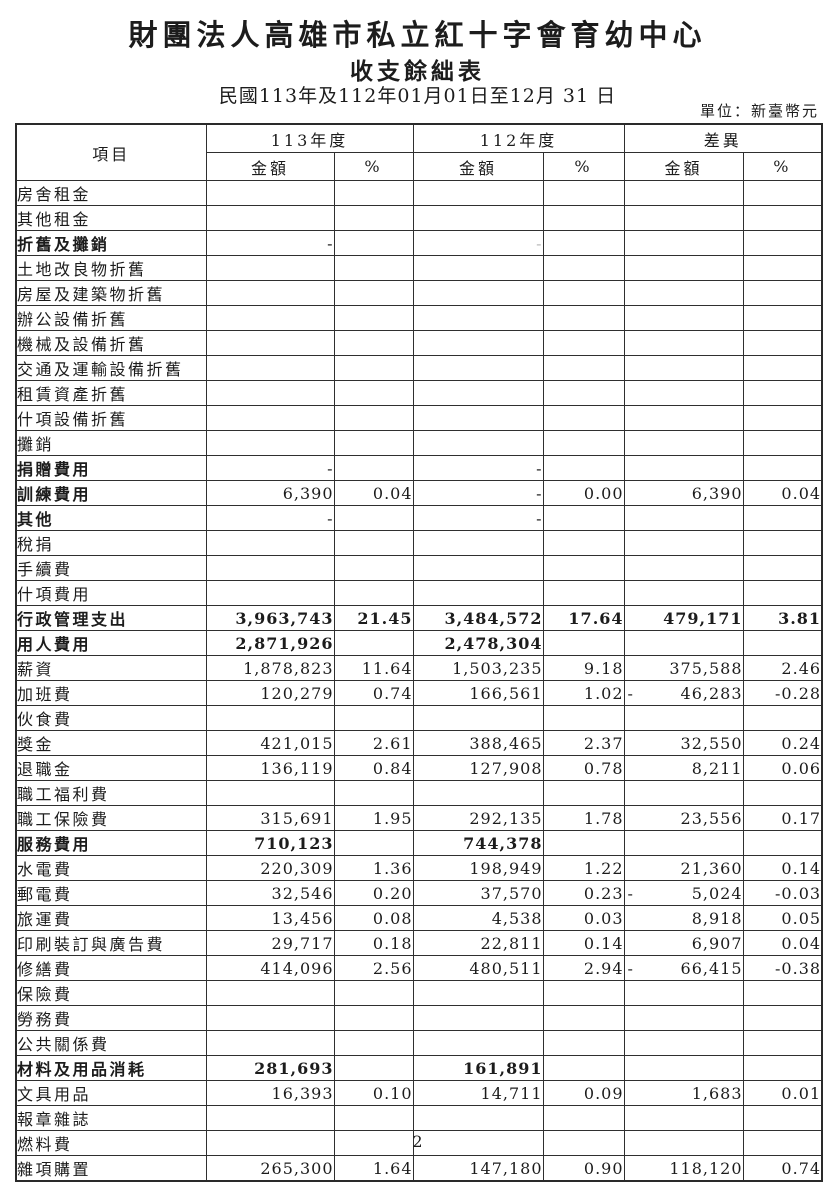 The height and width of the screenshot is (1182, 835). Describe the element at coordinates (782, 618) in the screenshot. I see `percent-diff-cell: 3.81` at that location.